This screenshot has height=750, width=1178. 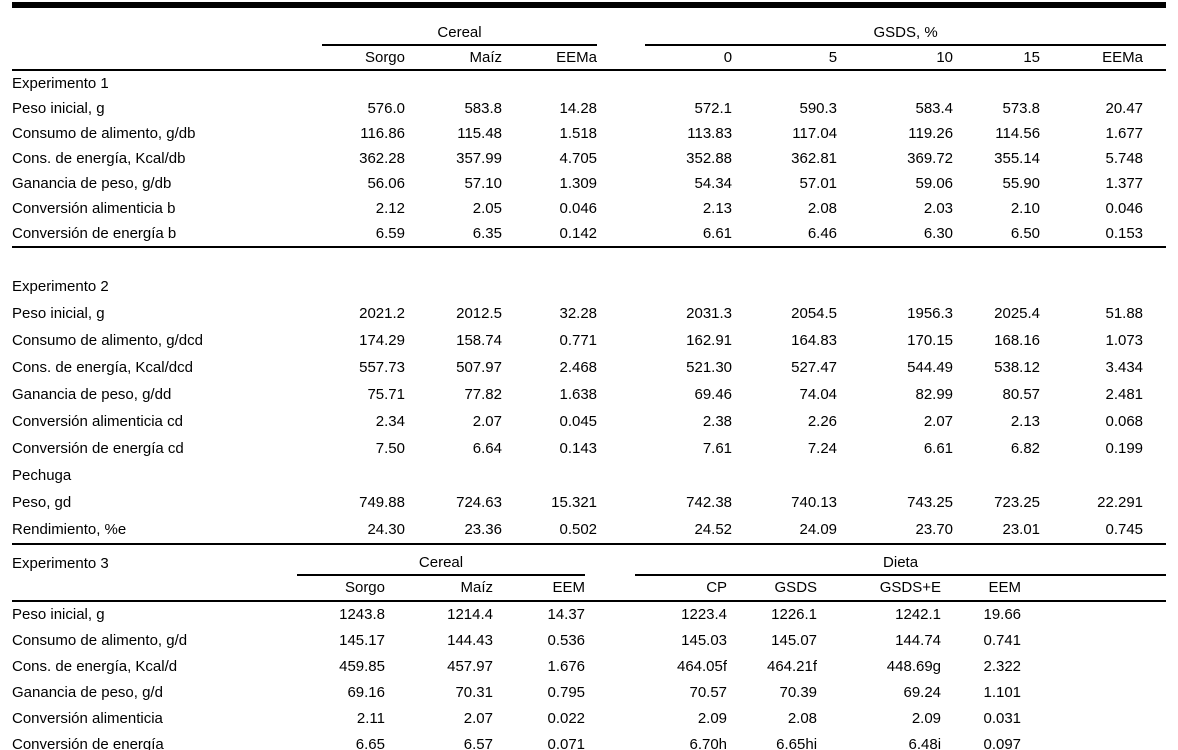 What do you see at coordinates (710, 133) in the screenshot?
I see `value-cell: 113.83` at bounding box center [710, 133].